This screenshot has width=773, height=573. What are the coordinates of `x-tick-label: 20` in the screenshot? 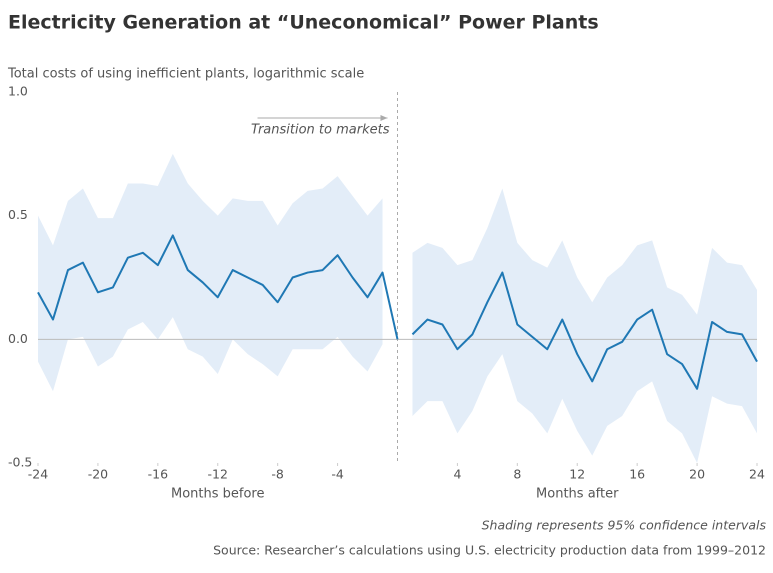 It's located at (697, 474).